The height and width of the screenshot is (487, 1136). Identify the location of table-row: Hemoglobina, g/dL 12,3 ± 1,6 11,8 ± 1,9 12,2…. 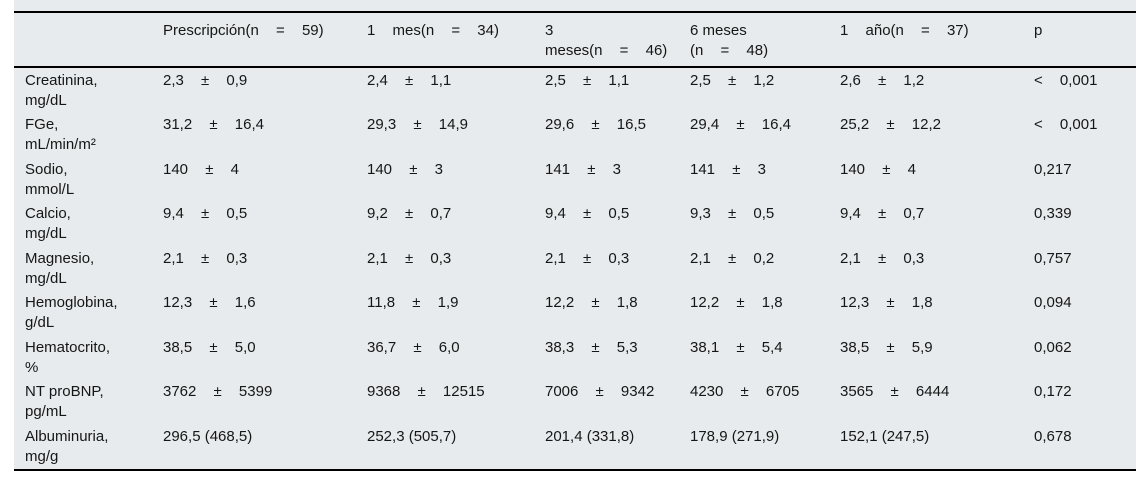
(575, 312).